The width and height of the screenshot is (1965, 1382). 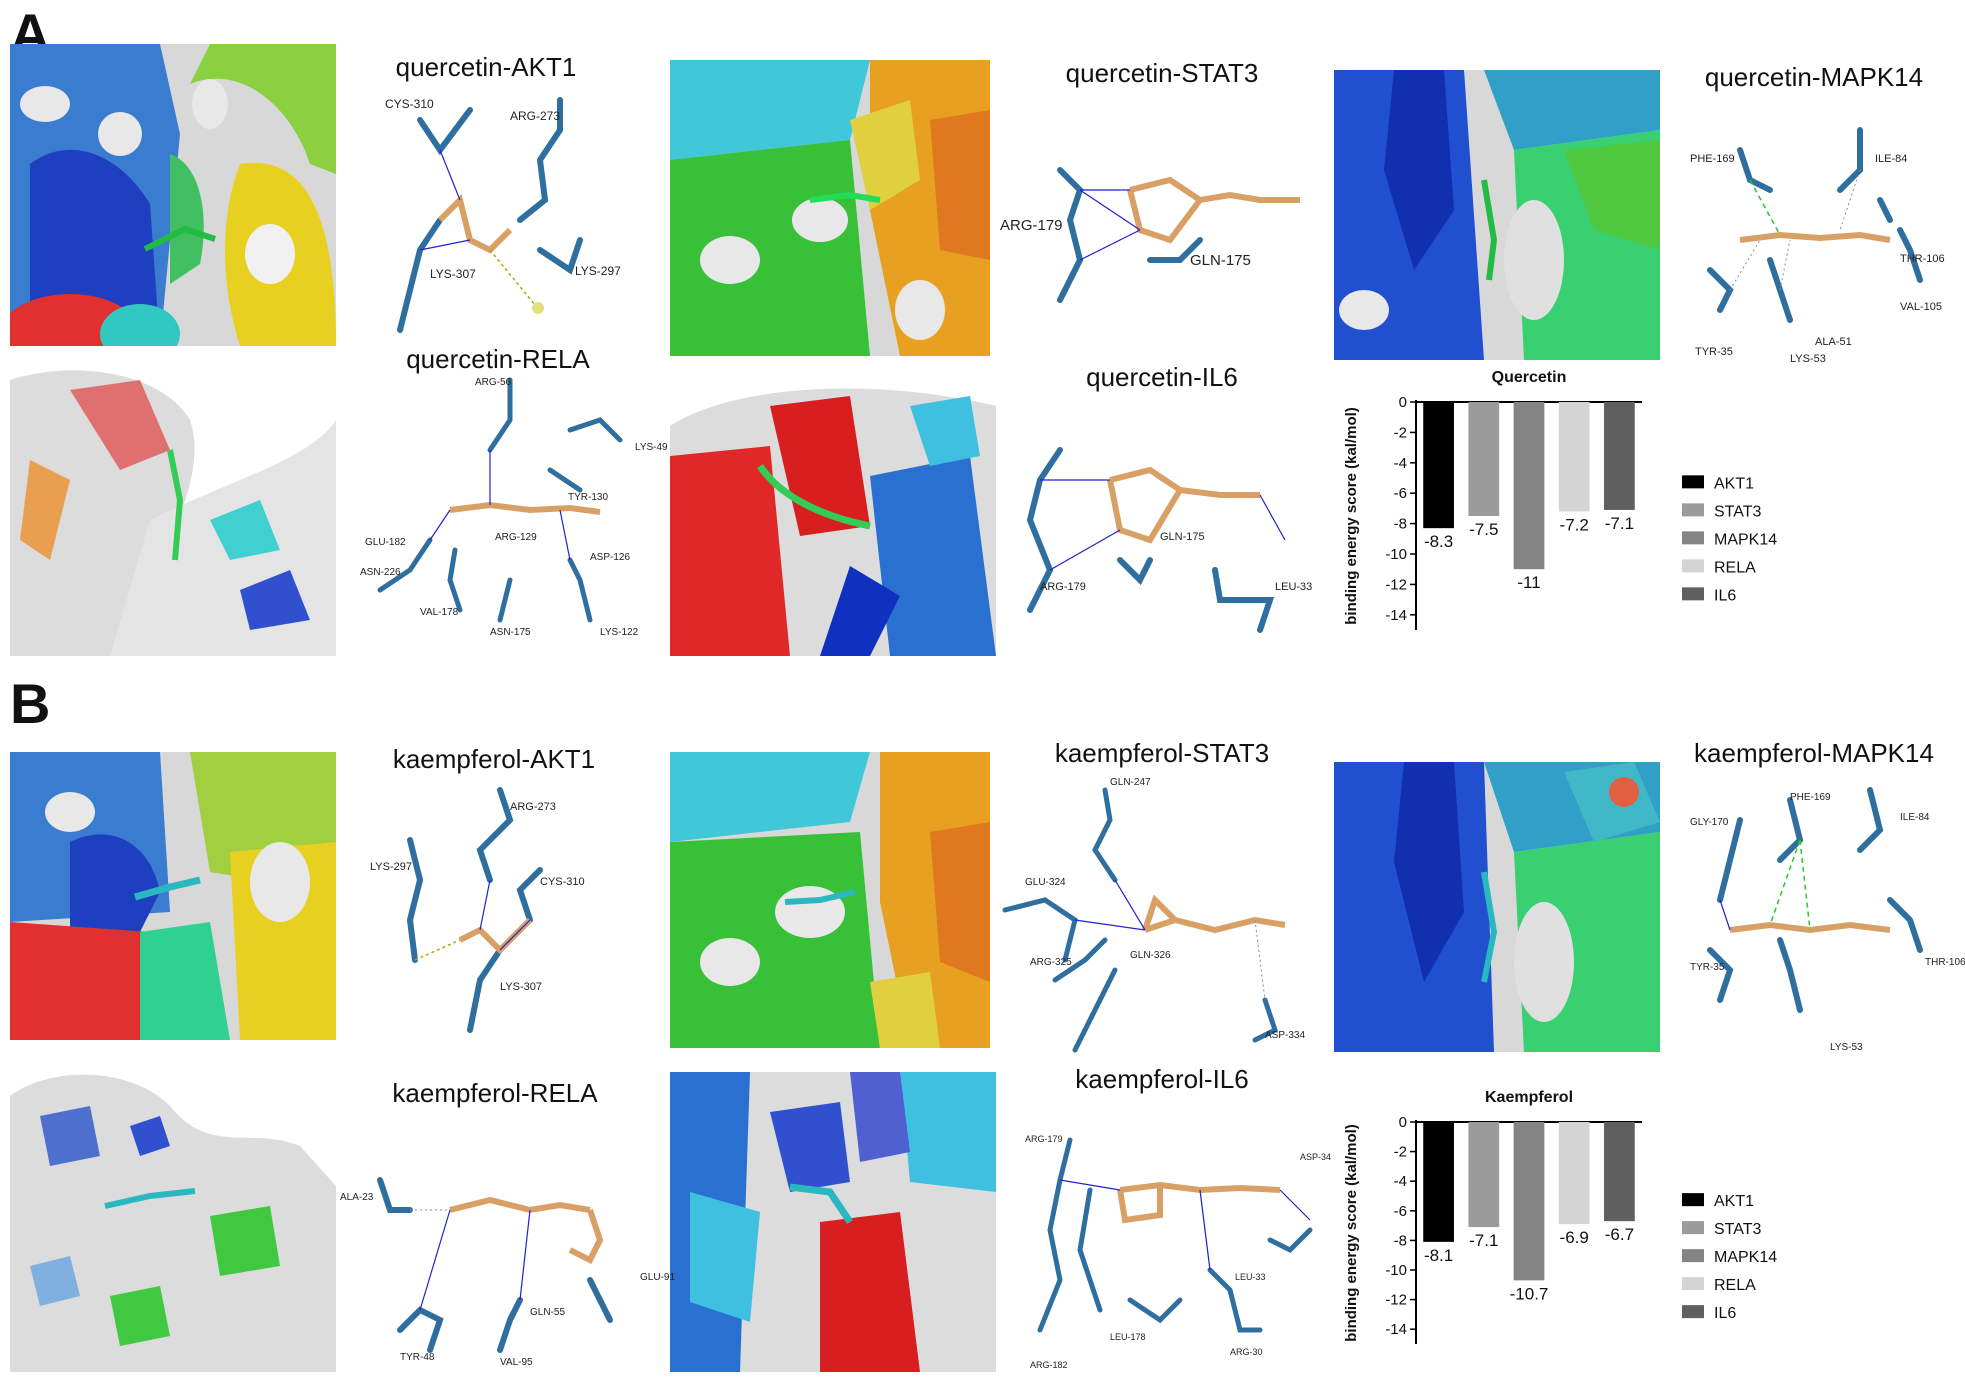 I want to click on residue-label: ARG-182, so click(x=1049, y=1365).